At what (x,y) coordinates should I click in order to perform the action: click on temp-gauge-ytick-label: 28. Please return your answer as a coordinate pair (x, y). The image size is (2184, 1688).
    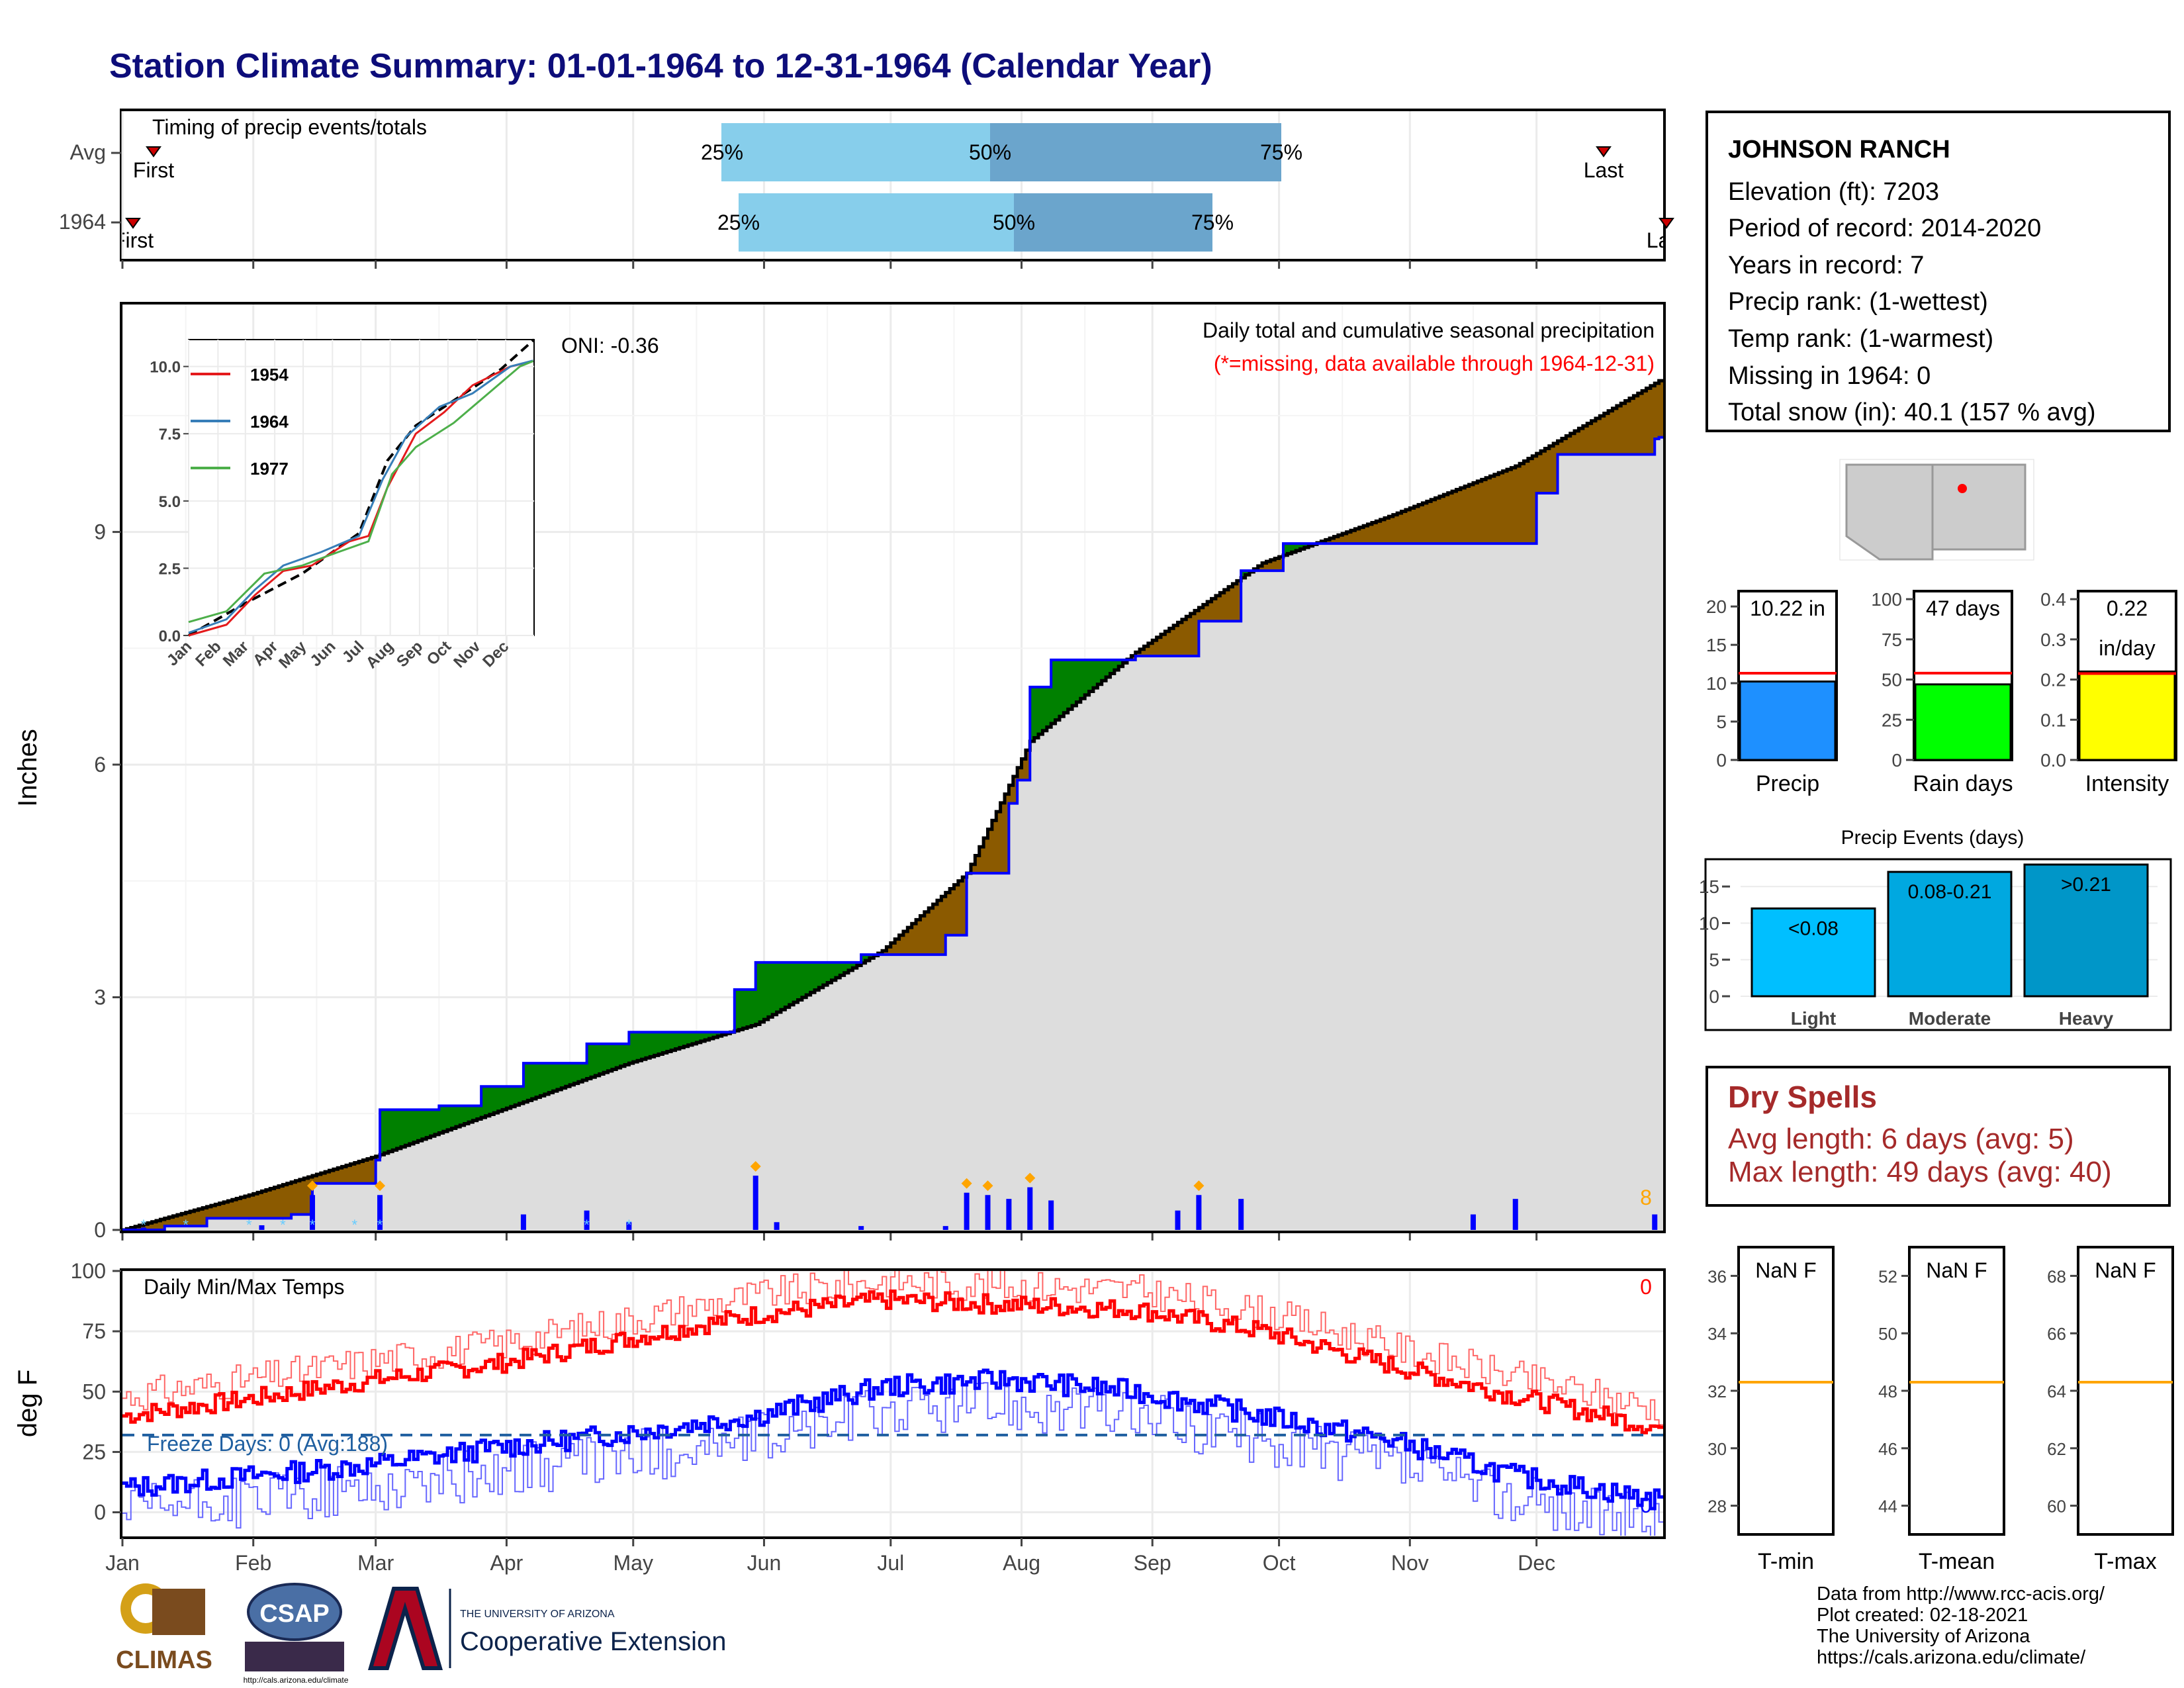
    Looking at the image, I should click on (1717, 1507).